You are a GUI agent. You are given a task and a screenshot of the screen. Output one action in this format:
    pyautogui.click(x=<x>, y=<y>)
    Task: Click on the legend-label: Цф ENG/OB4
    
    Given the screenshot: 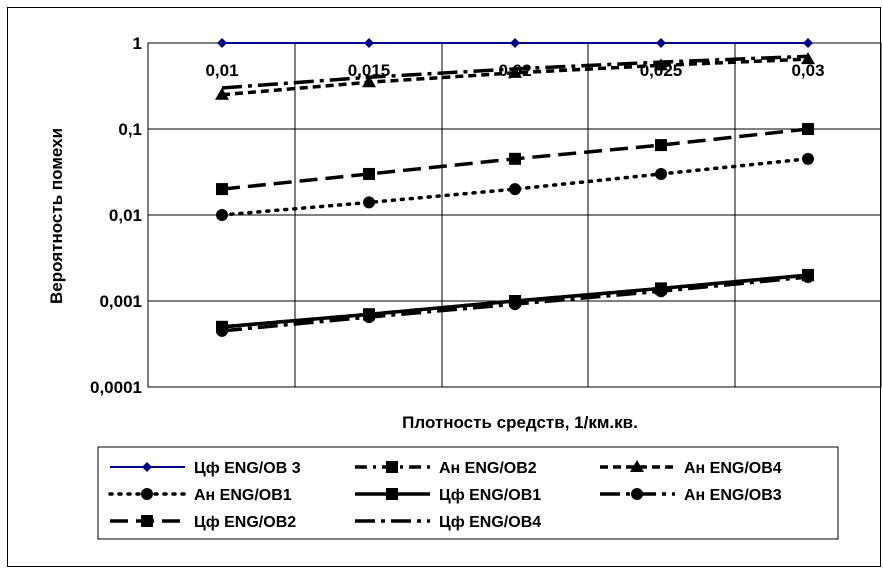 What is the action you would take?
    pyautogui.click(x=490, y=522)
    